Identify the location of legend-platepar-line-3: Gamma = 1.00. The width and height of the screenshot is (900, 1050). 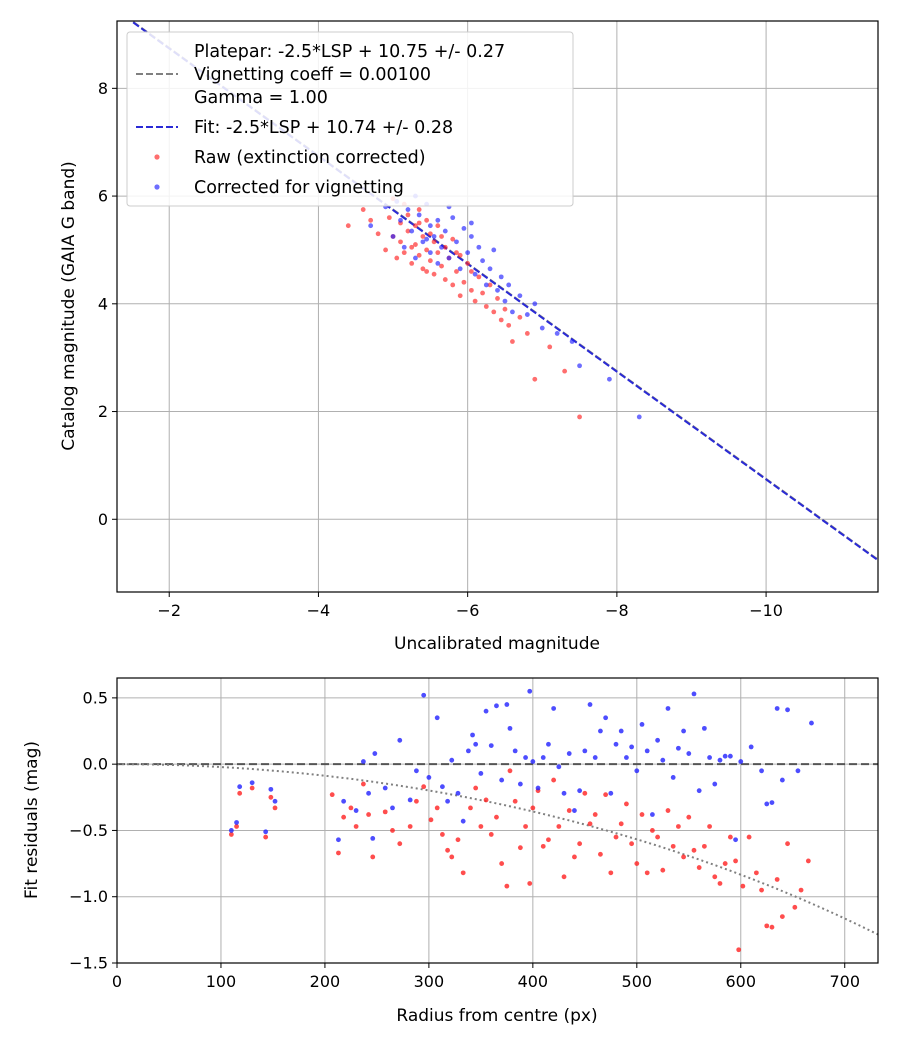
(261, 98).